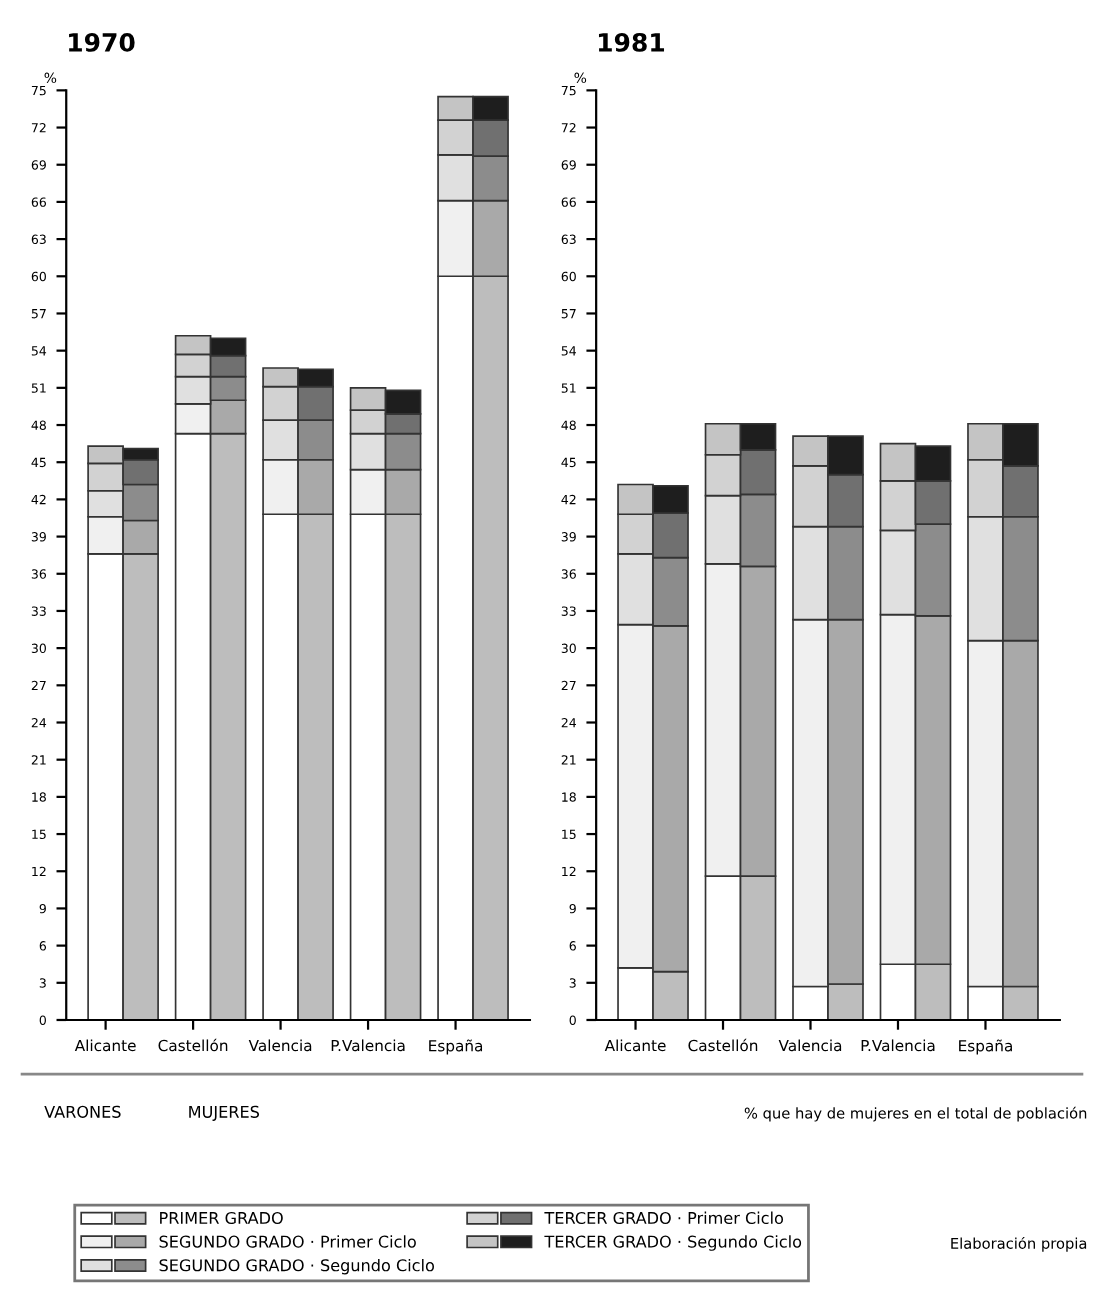  Describe the element at coordinates (82, 1111) in the screenshot. I see `text: VARONES` at that location.